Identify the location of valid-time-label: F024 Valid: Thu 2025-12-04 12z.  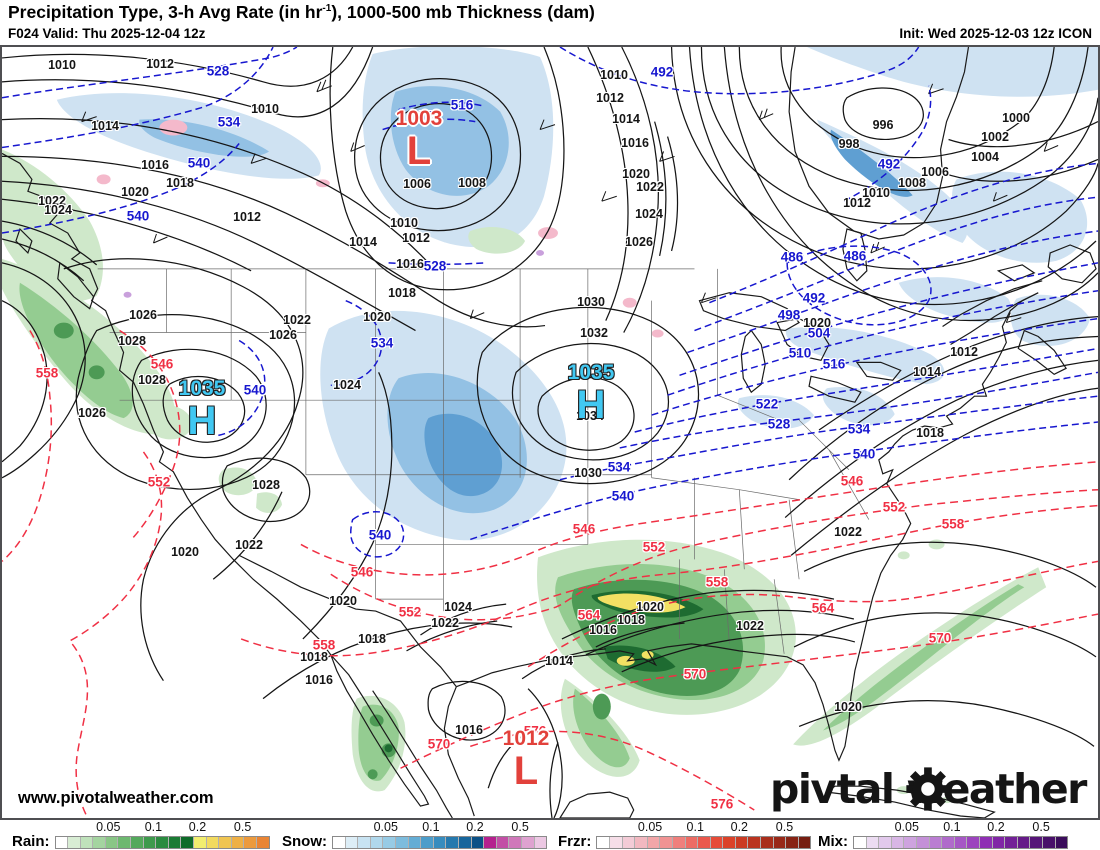
(107, 33).